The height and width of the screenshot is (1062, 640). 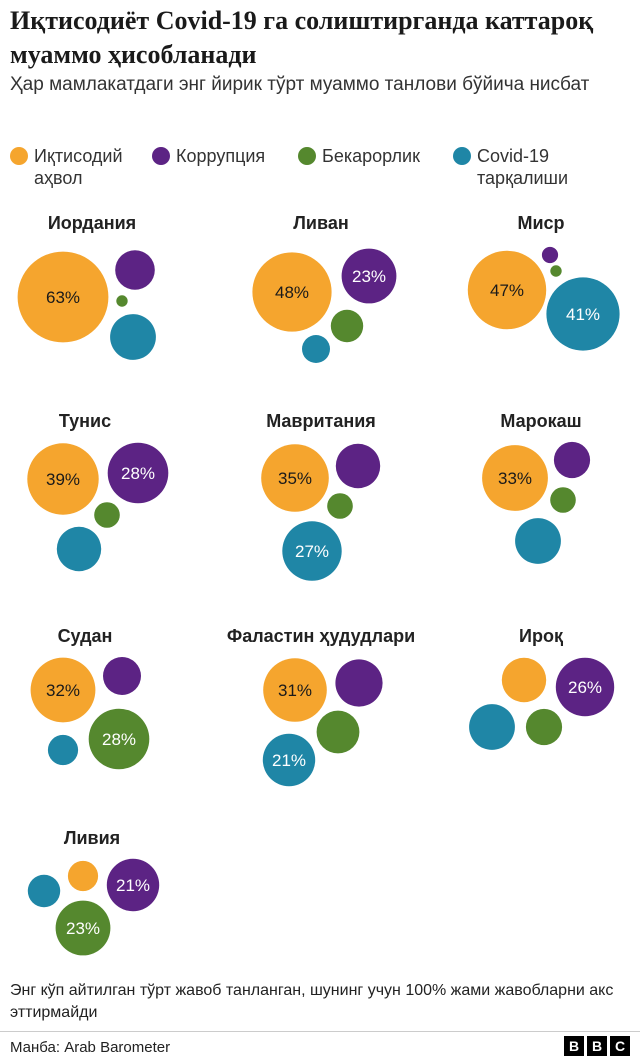 I want to click on legend-label-covid: Covid-19 тарқалиши, so click(x=523, y=167).